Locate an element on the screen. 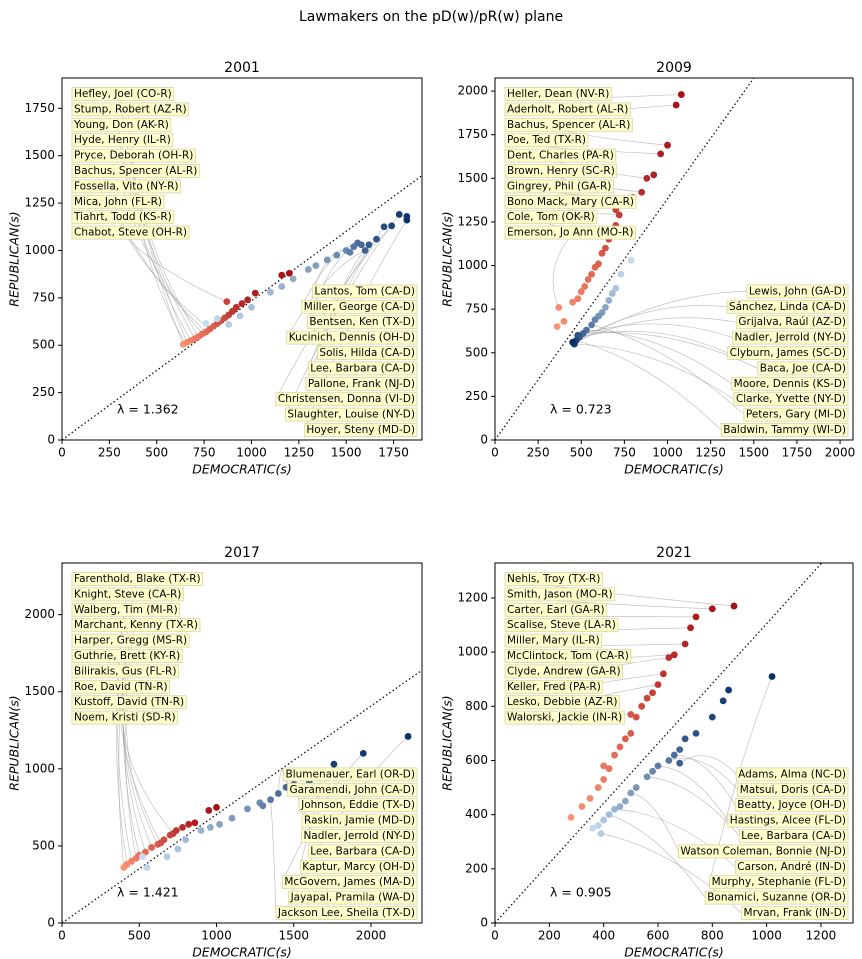 This screenshot has height=959, width=862. y-axis-label: REPUBLICAN(s) is located at coordinates (447, 742).